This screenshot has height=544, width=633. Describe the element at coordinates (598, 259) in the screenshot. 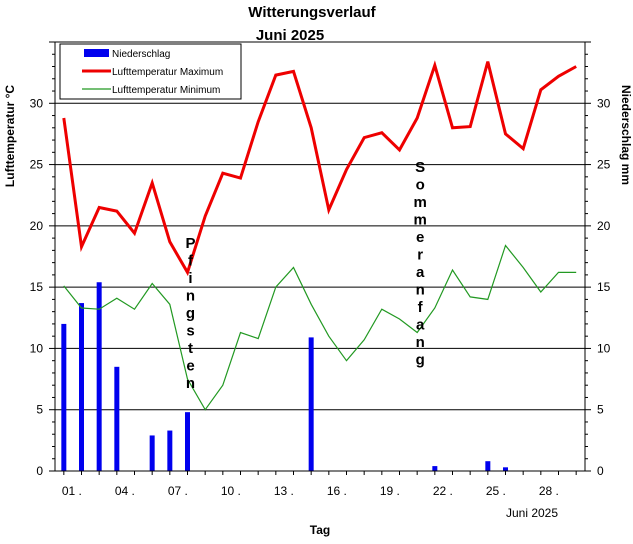

I see `y-axis-right: 0 5 10 15 20 25 30` at that location.